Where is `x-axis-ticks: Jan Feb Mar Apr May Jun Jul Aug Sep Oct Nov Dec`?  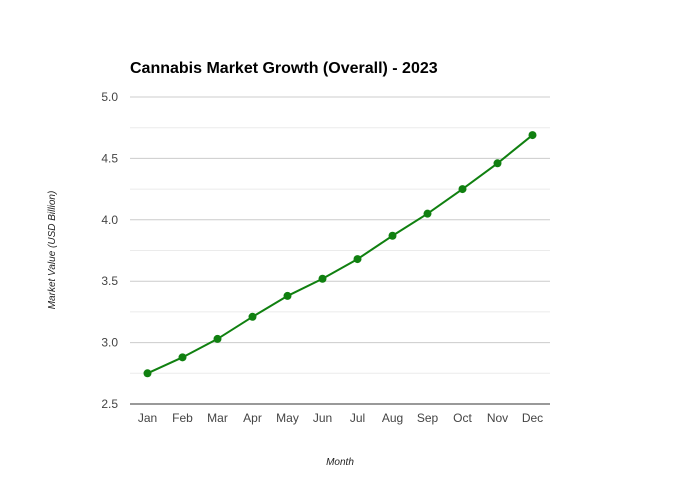 x-axis-ticks: Jan Feb Mar Apr May Jun Jul Aug Sep Oct Nov Dec is located at coordinates (340, 418).